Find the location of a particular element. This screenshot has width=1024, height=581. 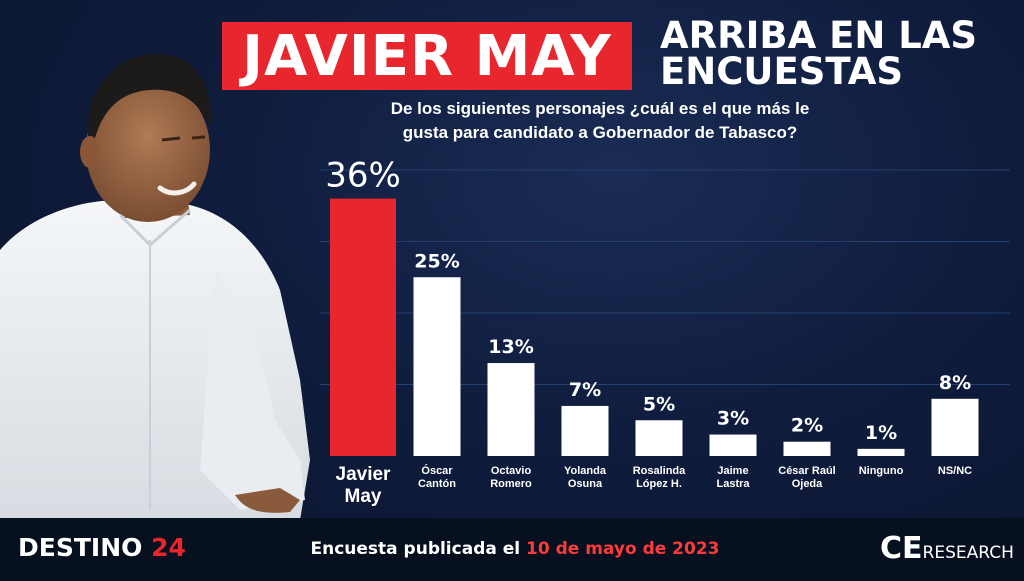

footer-caption: Encuesta publicada el 10 de mayo de 2023 is located at coordinates (515, 549).